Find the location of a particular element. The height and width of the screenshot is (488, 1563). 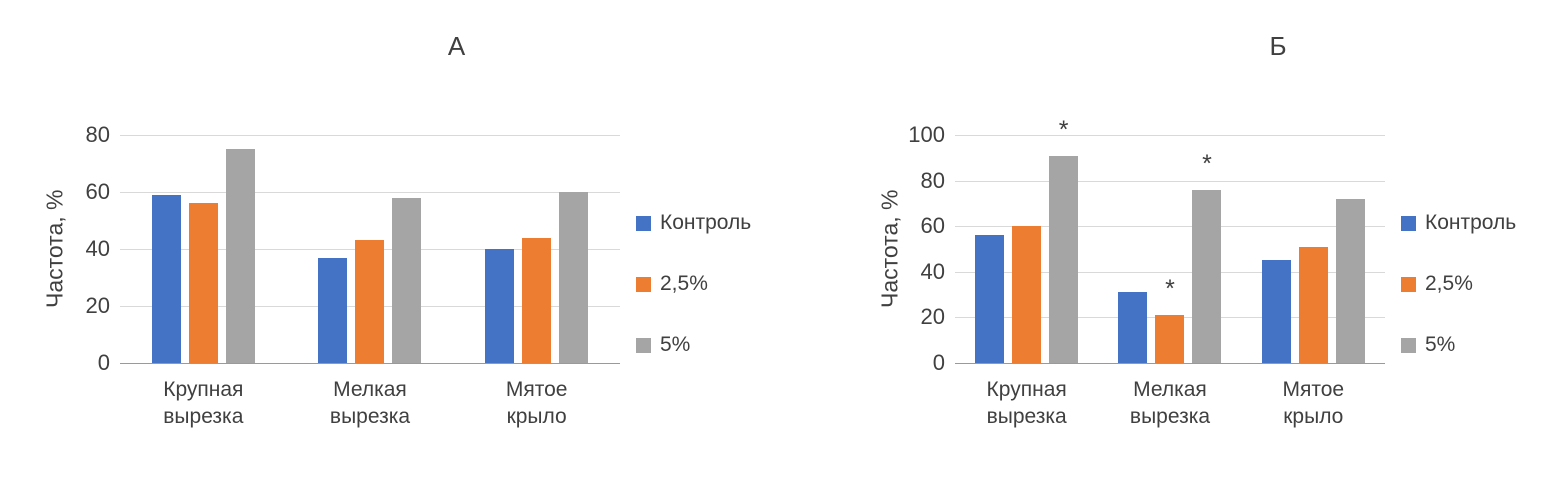

bar-group: * is located at coordinates (1027, 240).